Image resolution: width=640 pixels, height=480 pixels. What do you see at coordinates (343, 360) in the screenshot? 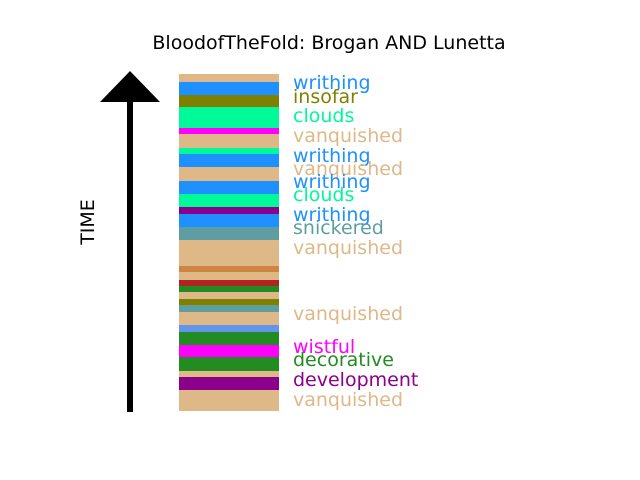
I see `word-label: decorative` at bounding box center [343, 360].